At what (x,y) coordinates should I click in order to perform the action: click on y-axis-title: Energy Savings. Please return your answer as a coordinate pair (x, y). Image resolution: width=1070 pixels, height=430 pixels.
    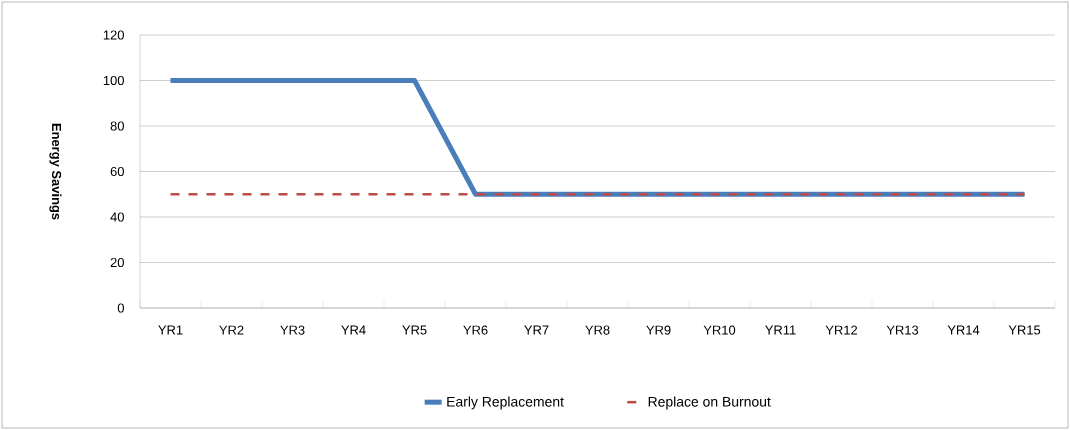
    Looking at the image, I should click on (55, 171).